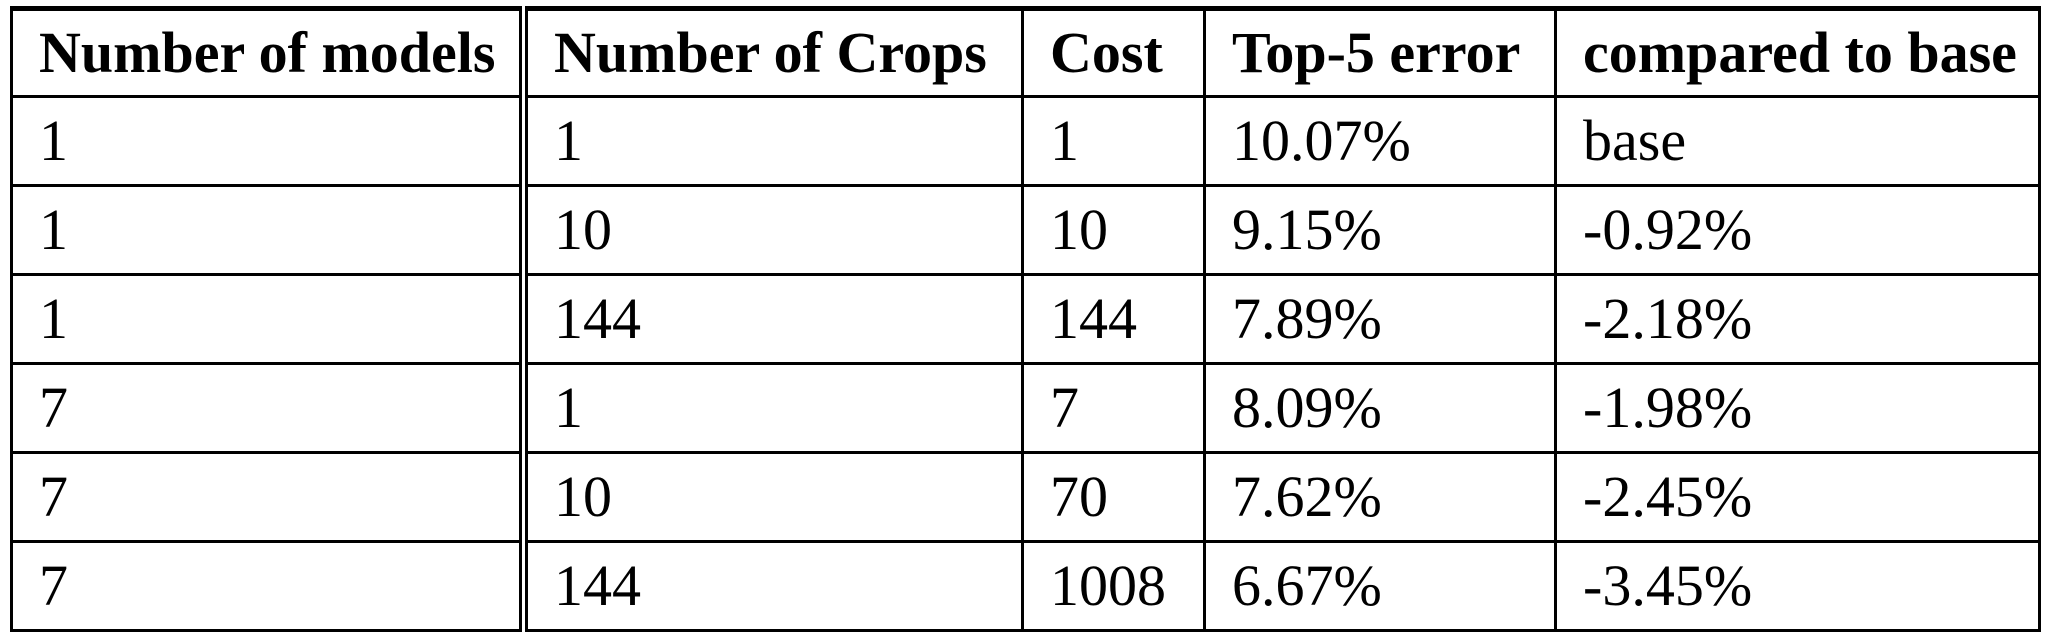 Image resolution: width=2048 pixels, height=640 pixels. What do you see at coordinates (1797, 141) in the screenshot?
I see `table-cell: base` at bounding box center [1797, 141].